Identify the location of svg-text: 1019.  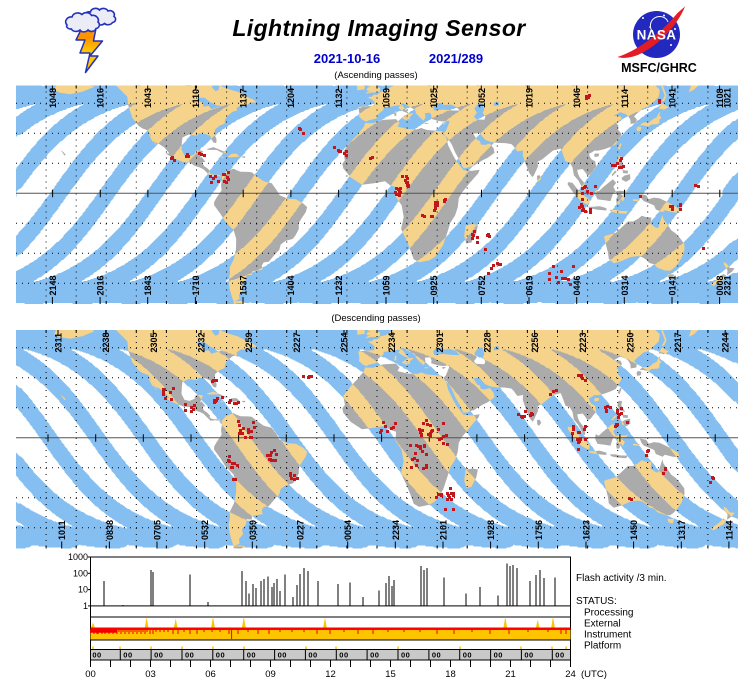
(530, 98).